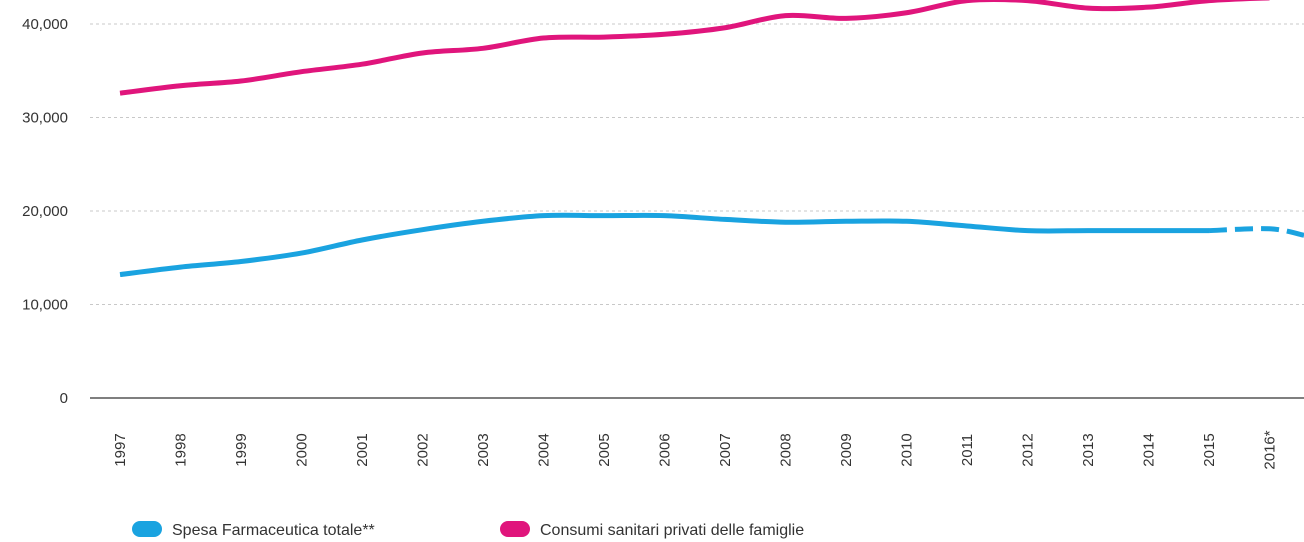 The width and height of the screenshot is (1304, 542). Describe the element at coordinates (725, 449) in the screenshot. I see `x-tick-label: 2007` at that location.